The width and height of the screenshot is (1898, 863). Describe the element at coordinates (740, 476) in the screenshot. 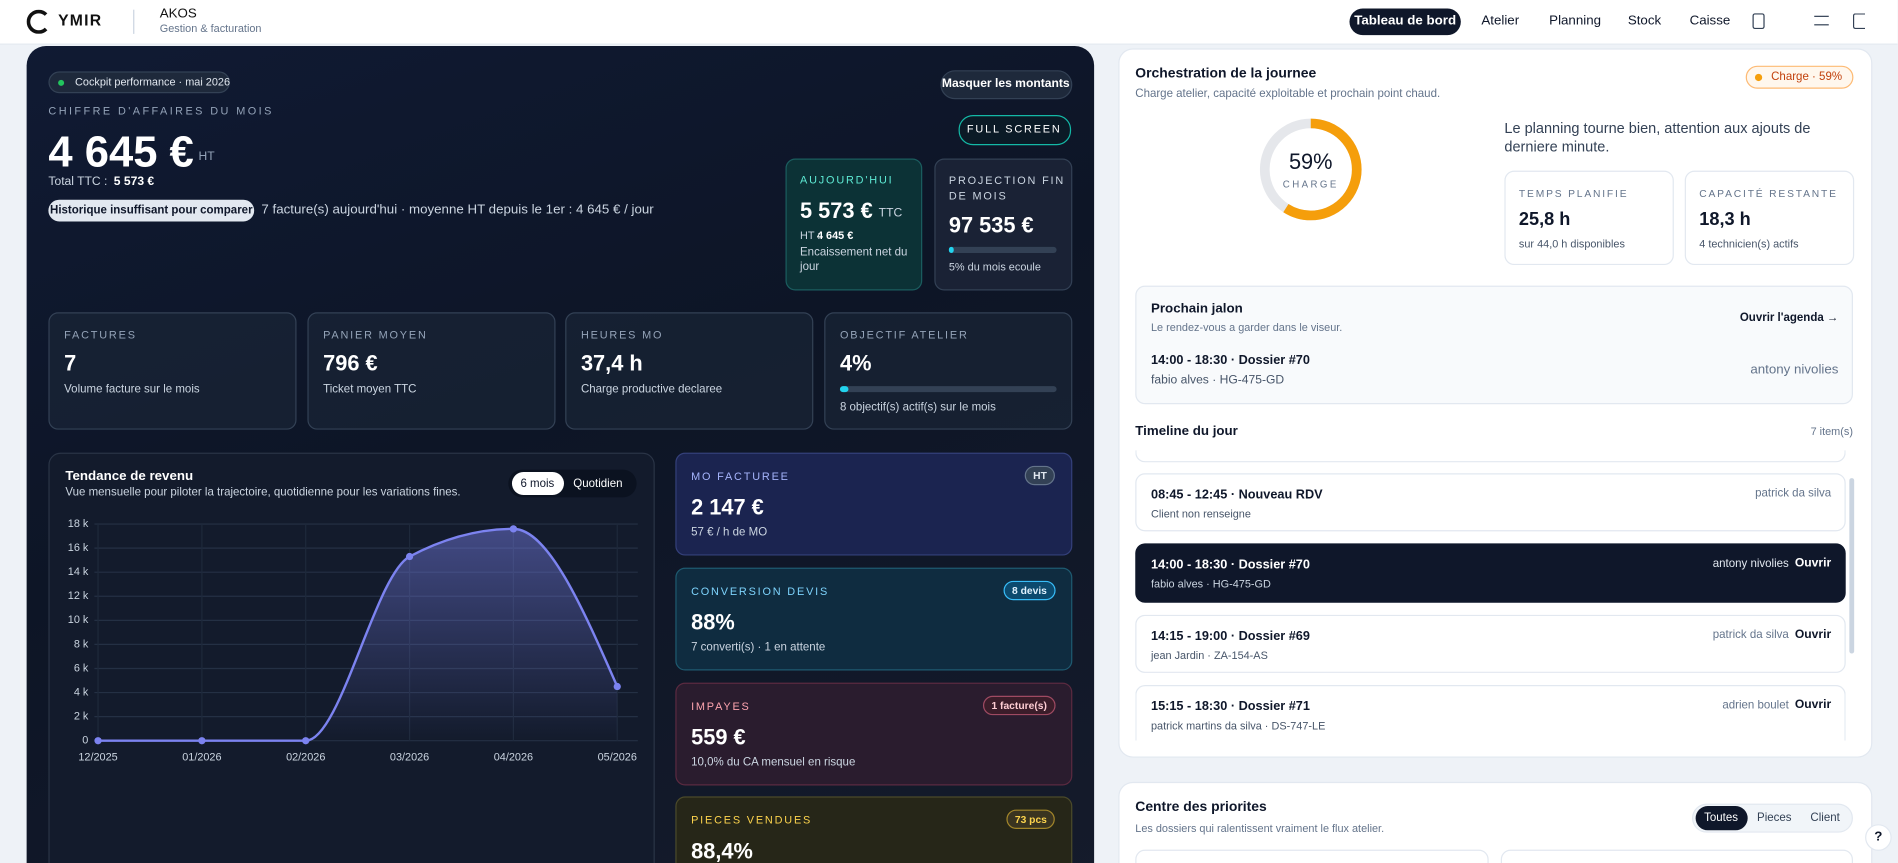

I see `metric-label: MO FACTUREE` at that location.